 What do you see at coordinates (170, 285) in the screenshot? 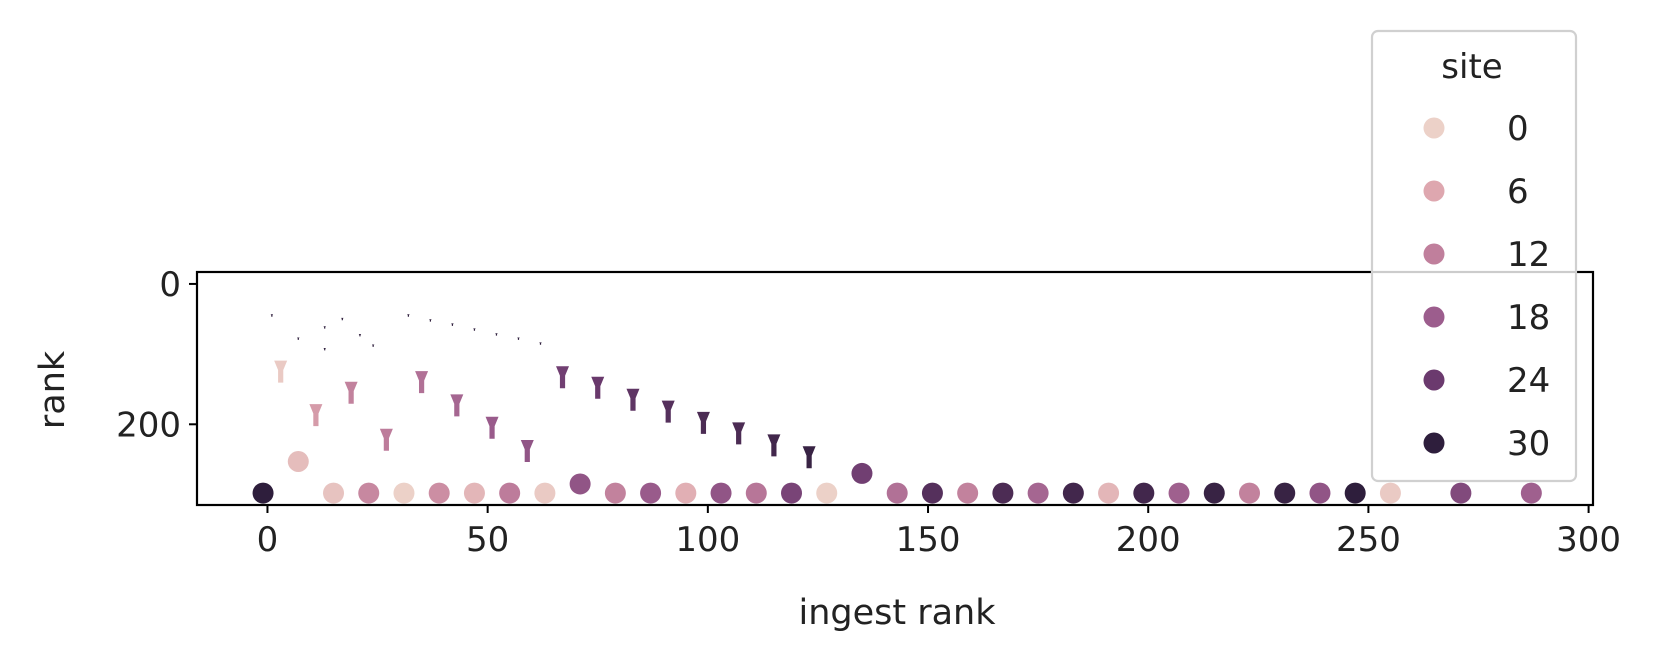
I see `y-tick-label: 0` at bounding box center [170, 285].